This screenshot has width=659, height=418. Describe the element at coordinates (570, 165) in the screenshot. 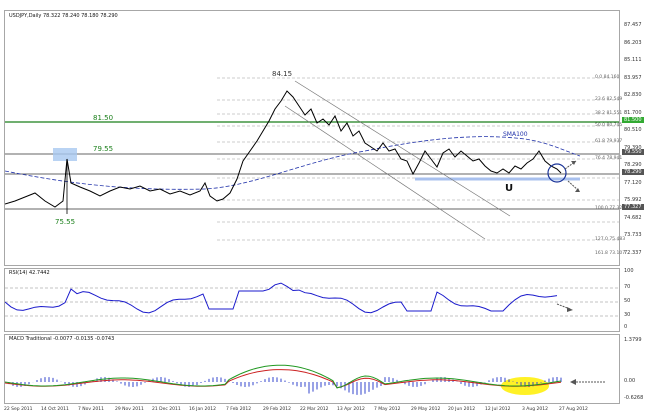

I see `arrow-up-icon` at that location.